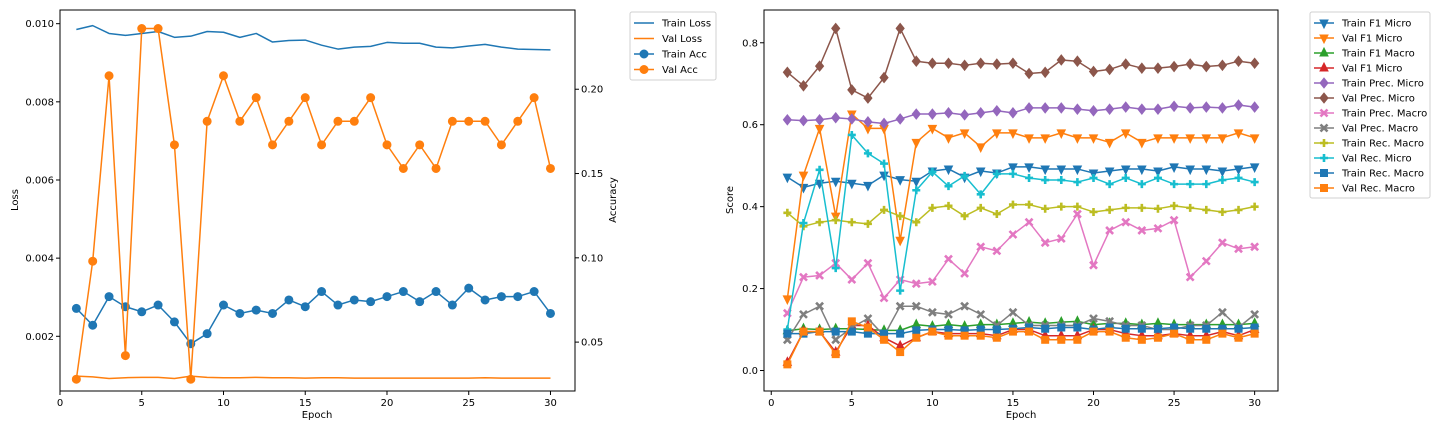 This screenshot has width=1440, height=432. I want to click on legend-entry-train-prec-macro-6: Train Prec. Macro, so click(1370, 114).